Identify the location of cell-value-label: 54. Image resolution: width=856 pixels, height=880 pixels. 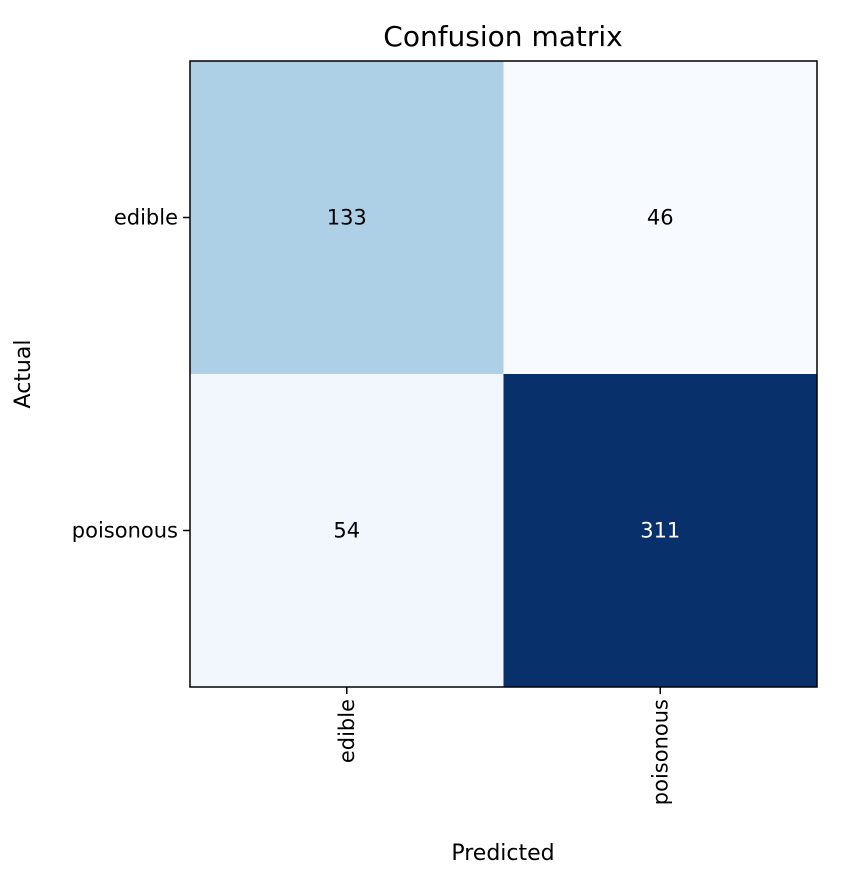
(346, 531).